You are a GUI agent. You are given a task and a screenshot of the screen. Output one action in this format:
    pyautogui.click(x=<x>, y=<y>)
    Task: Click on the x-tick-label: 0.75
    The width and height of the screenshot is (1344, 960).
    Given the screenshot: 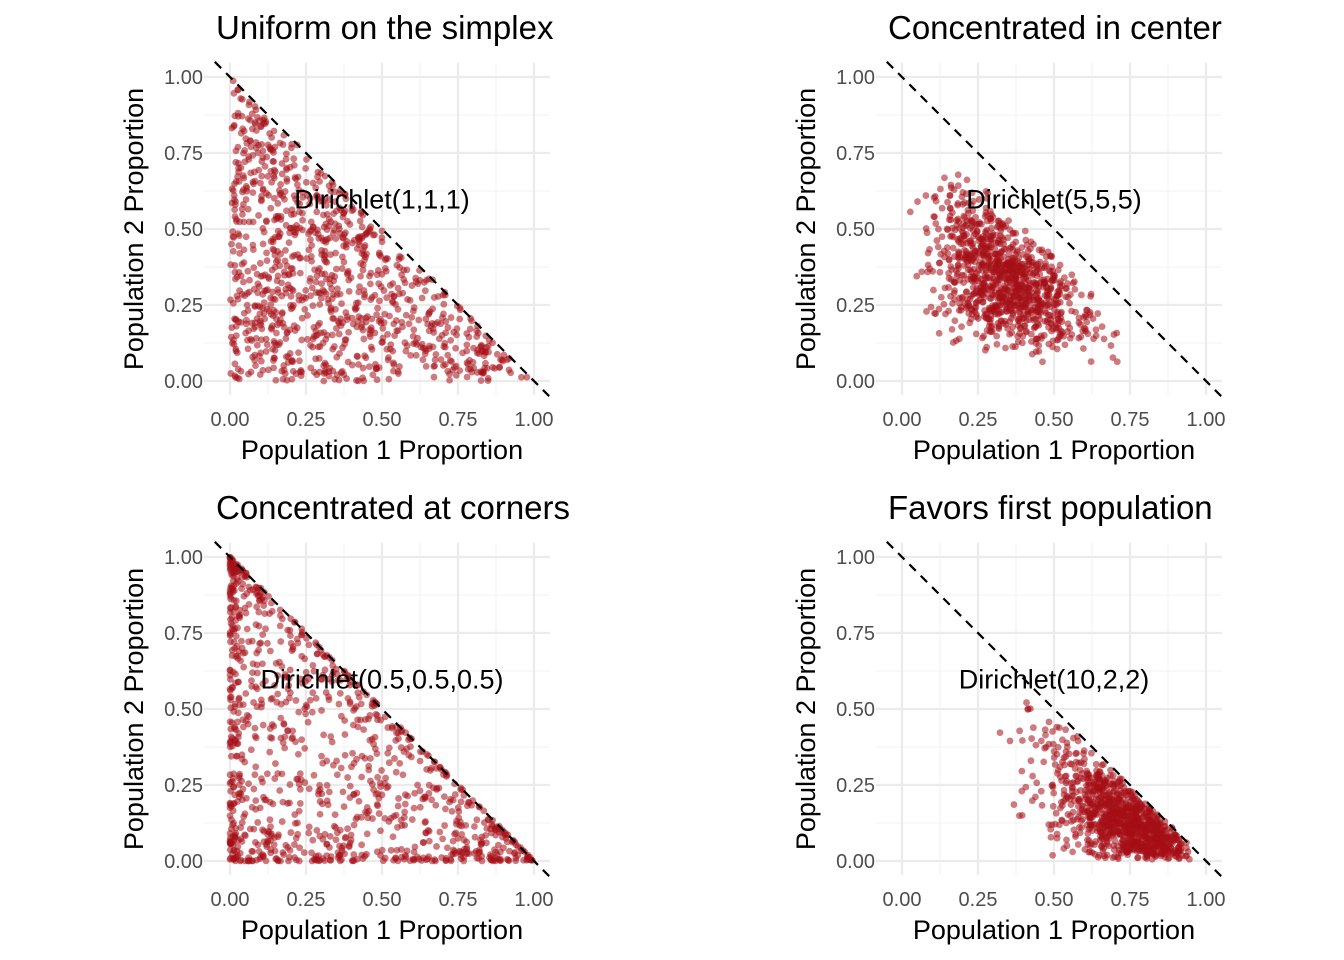 What is the action you would take?
    pyautogui.click(x=458, y=900)
    